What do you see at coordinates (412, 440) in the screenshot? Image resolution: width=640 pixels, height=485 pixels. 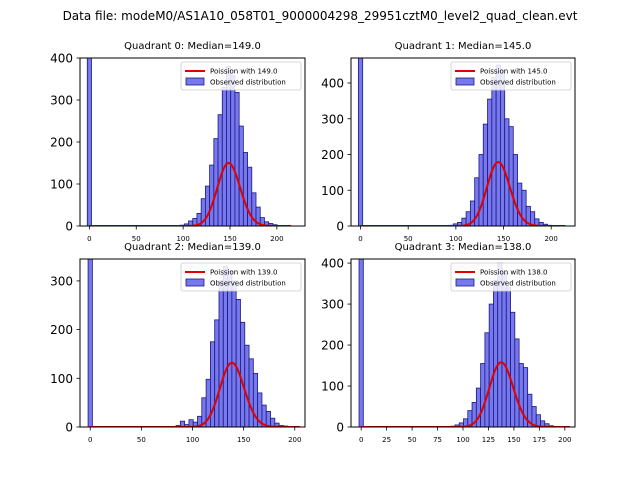 I see `x-tick-label: 50` at bounding box center [412, 440].